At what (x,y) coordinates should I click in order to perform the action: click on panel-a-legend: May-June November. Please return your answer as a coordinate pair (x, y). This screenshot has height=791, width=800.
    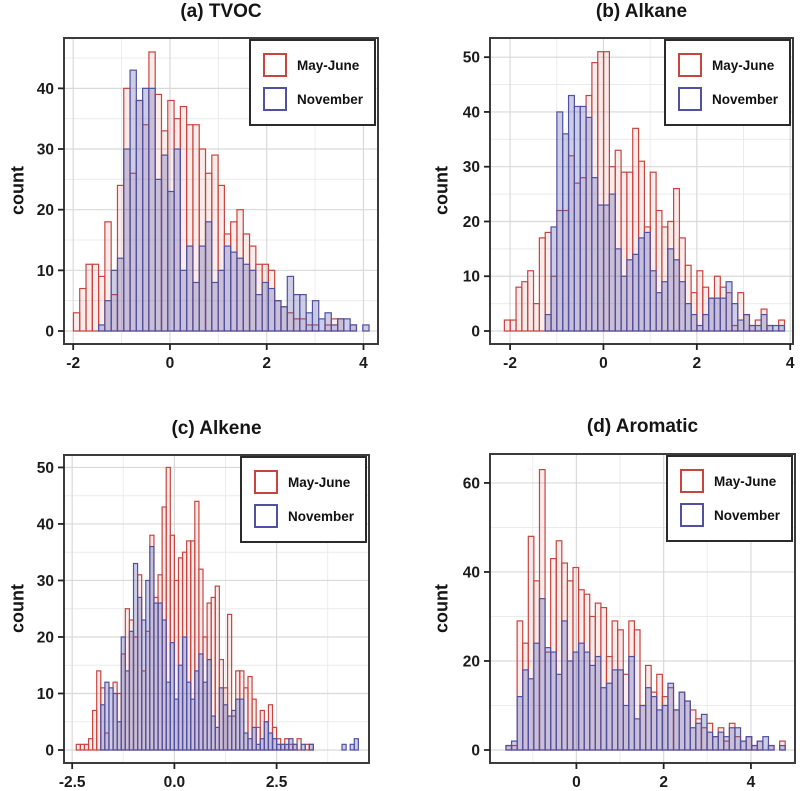
    Looking at the image, I should click on (312, 82).